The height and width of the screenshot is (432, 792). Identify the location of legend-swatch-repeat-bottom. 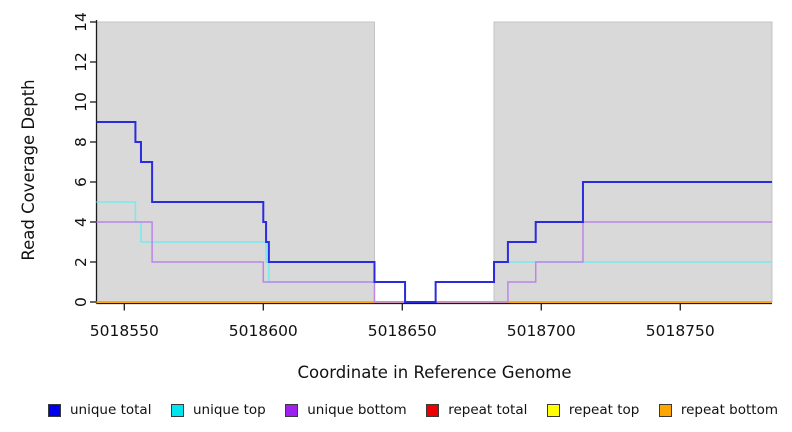
(665, 410).